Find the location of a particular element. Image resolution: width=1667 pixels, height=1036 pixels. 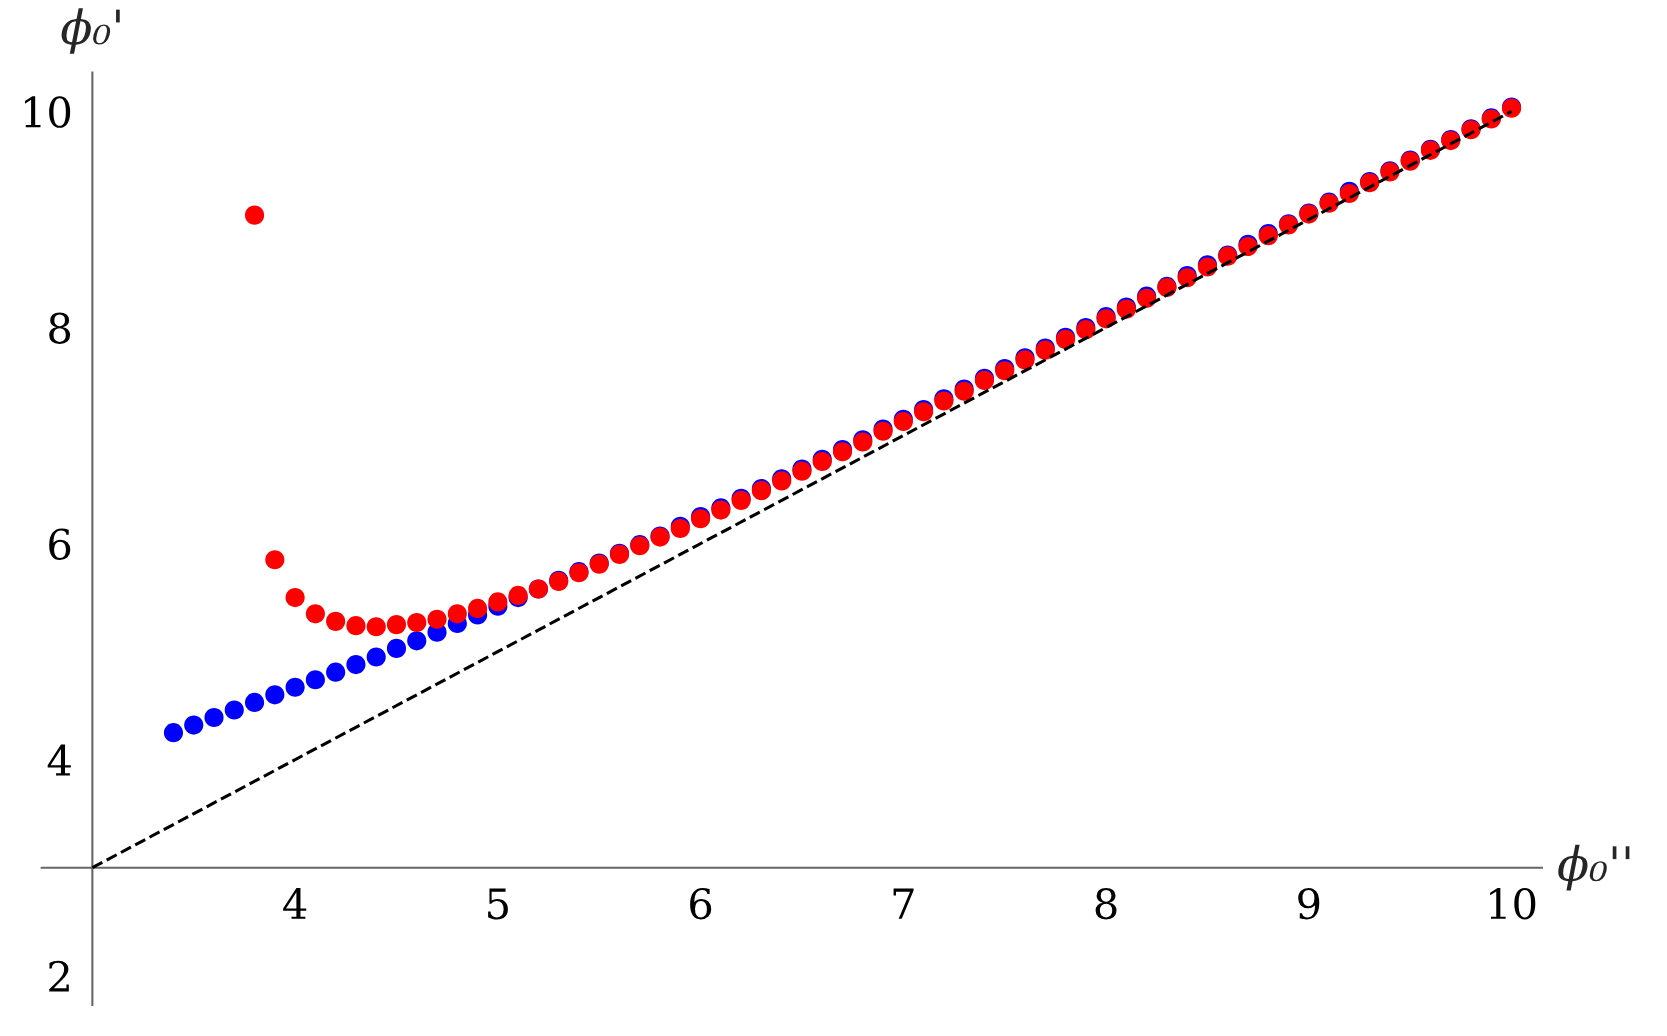

x-tick-label: 6 is located at coordinates (701, 903).